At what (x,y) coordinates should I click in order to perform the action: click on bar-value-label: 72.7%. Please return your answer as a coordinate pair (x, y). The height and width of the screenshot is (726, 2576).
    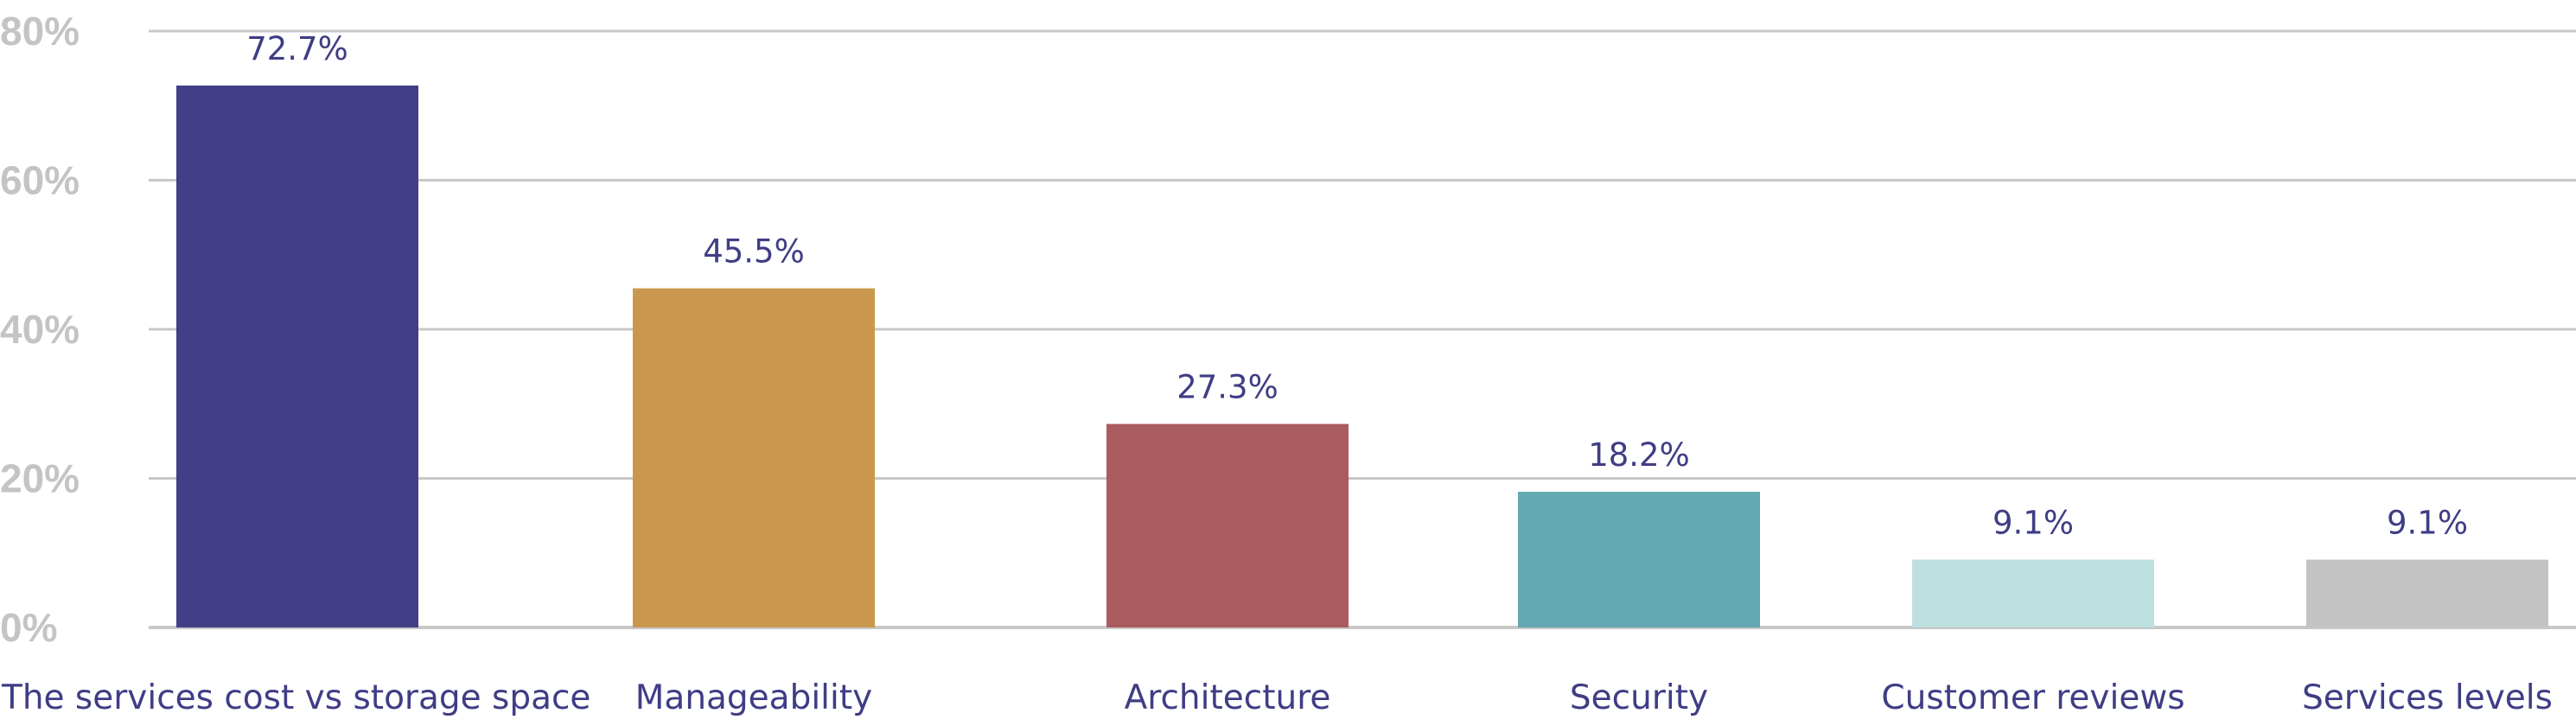
    Looking at the image, I should click on (297, 48).